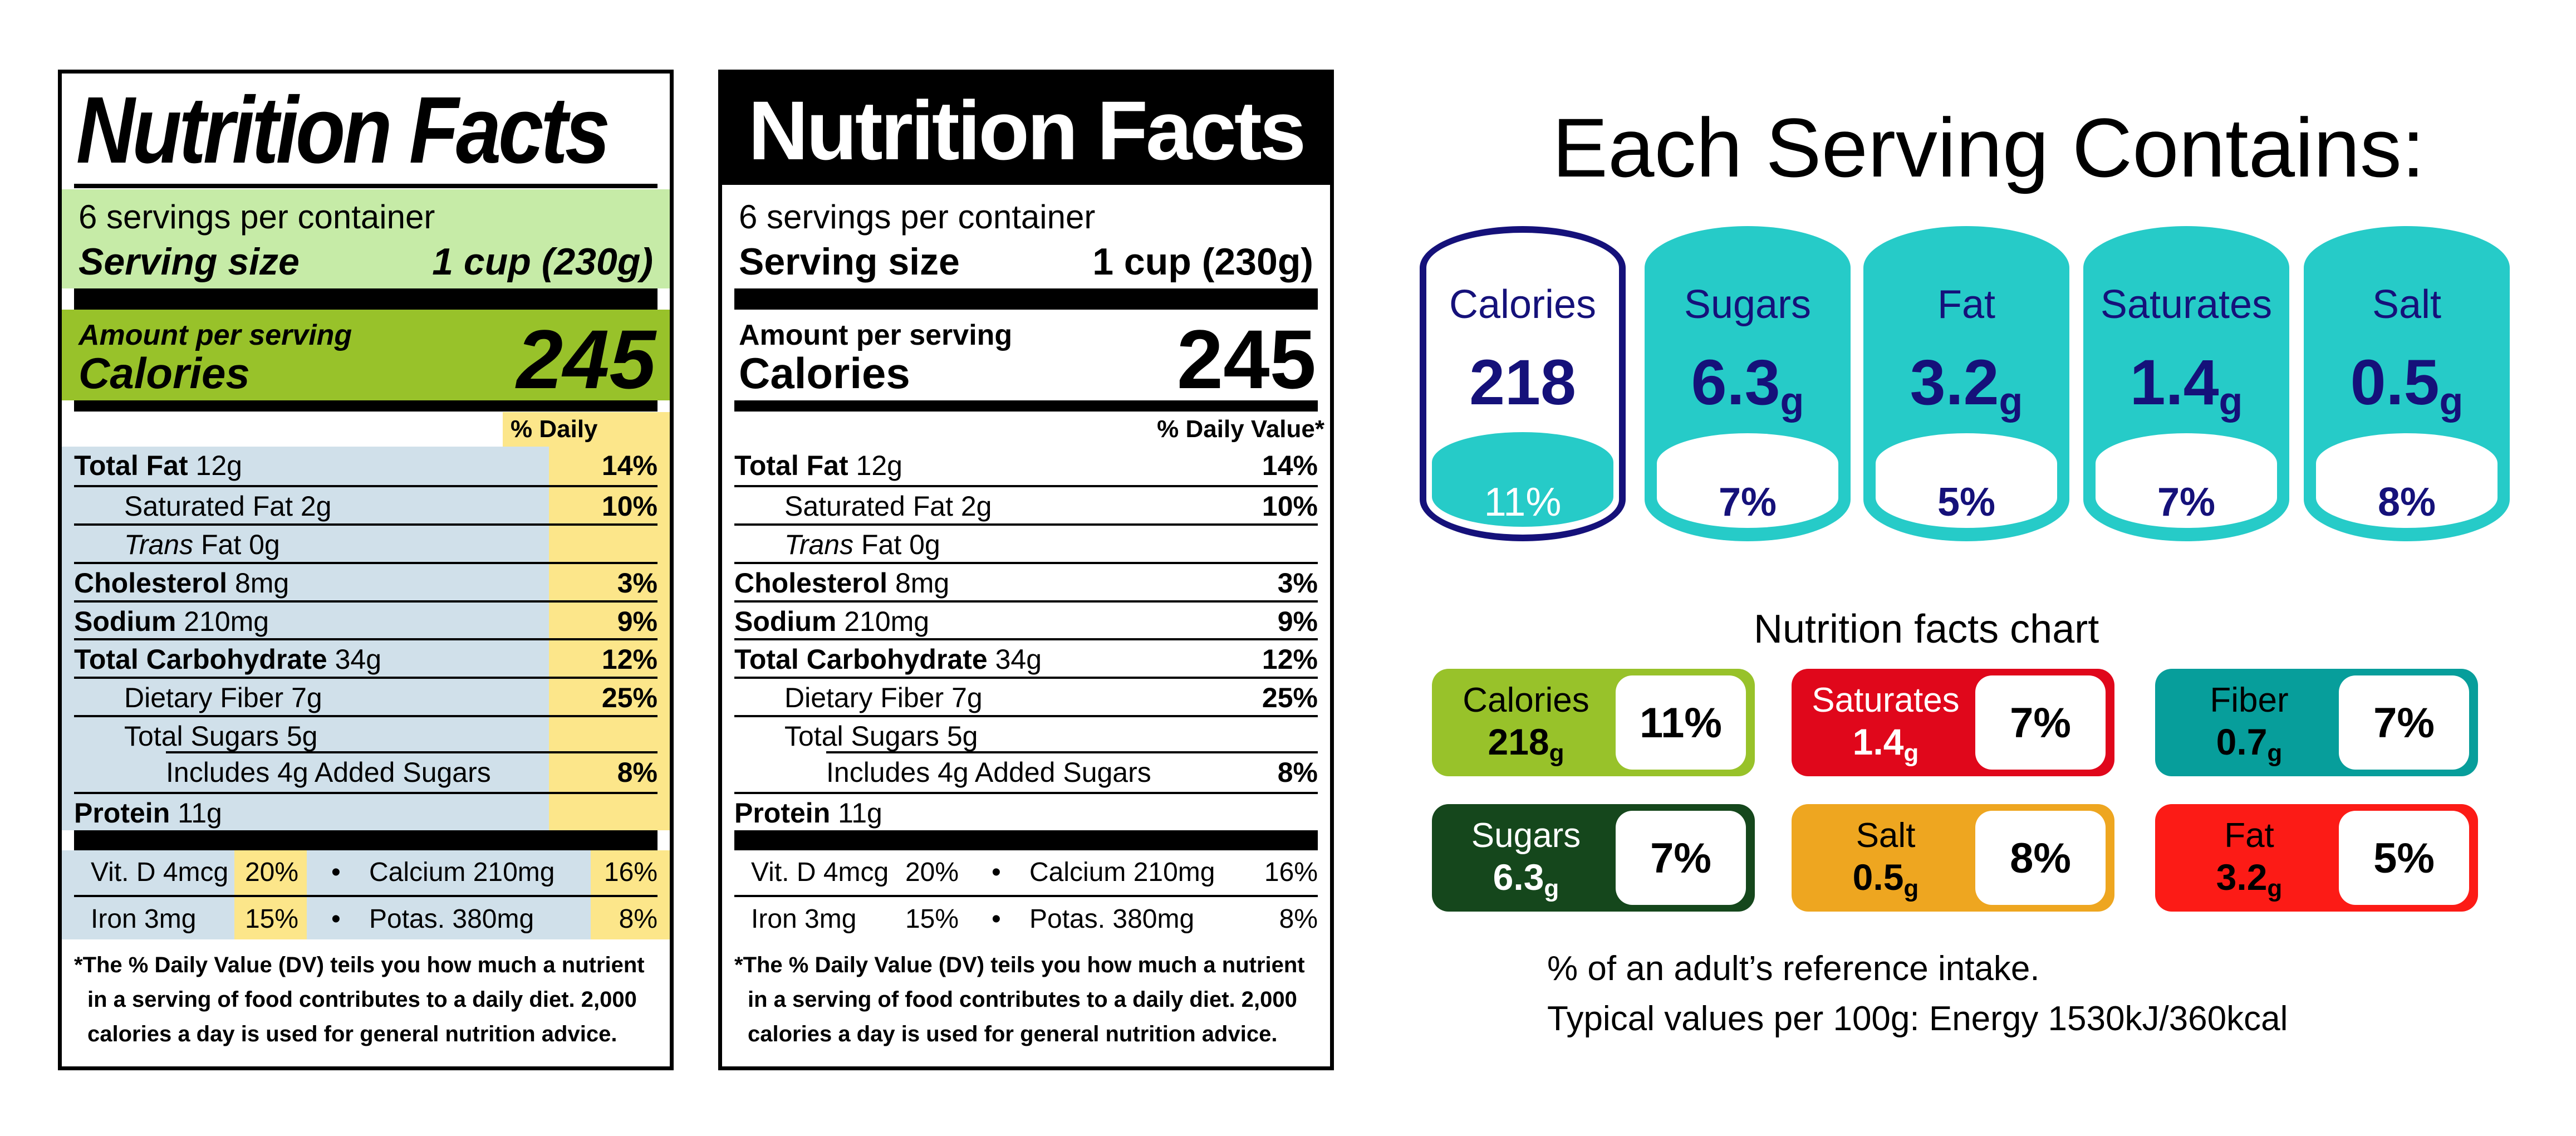 Image resolution: width=2576 pixels, height=1136 pixels. Describe the element at coordinates (629, 659) in the screenshot. I see `nutrient-daily-value: 12%` at that location.